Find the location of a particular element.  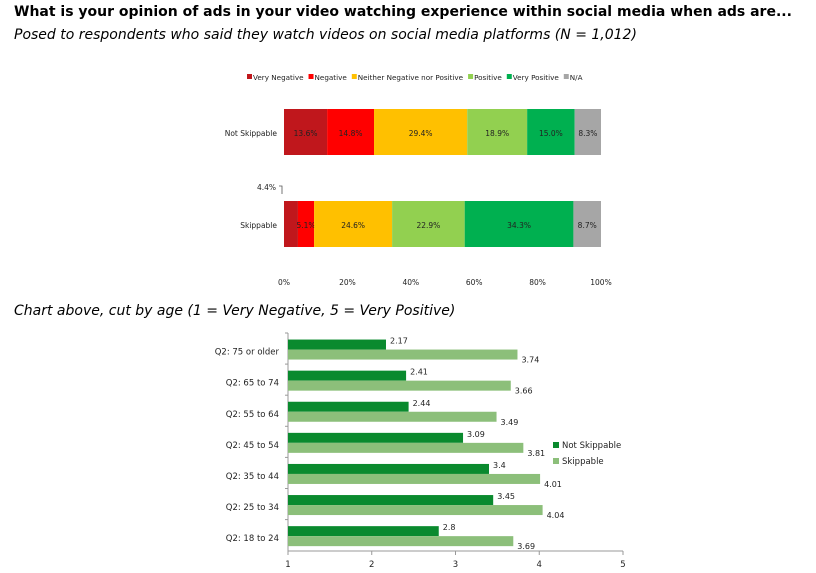

x-tick-label: 0% is located at coordinates (284, 282).